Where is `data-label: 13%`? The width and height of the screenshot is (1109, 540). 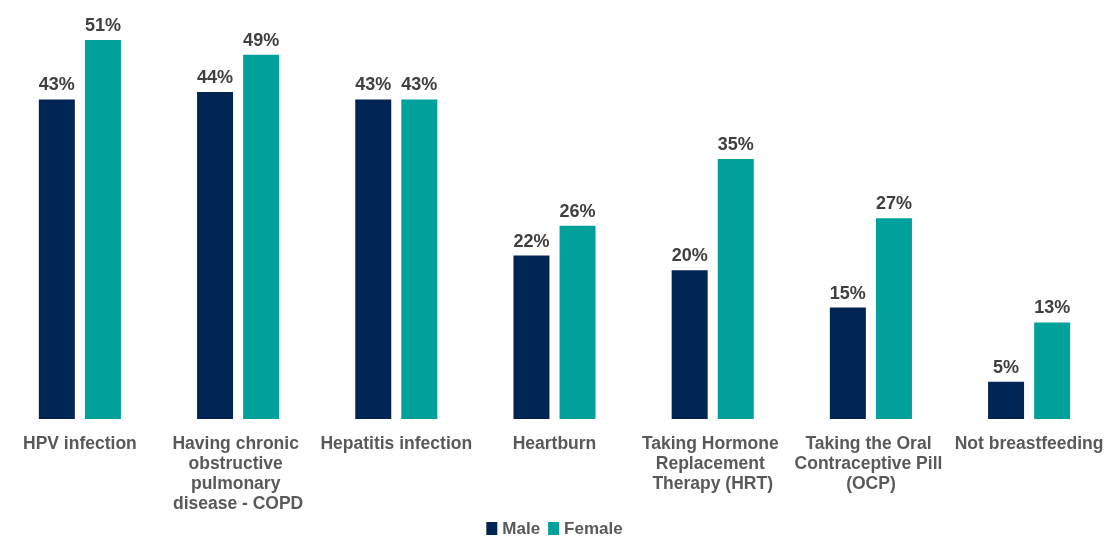
data-label: 13% is located at coordinates (1052, 307).